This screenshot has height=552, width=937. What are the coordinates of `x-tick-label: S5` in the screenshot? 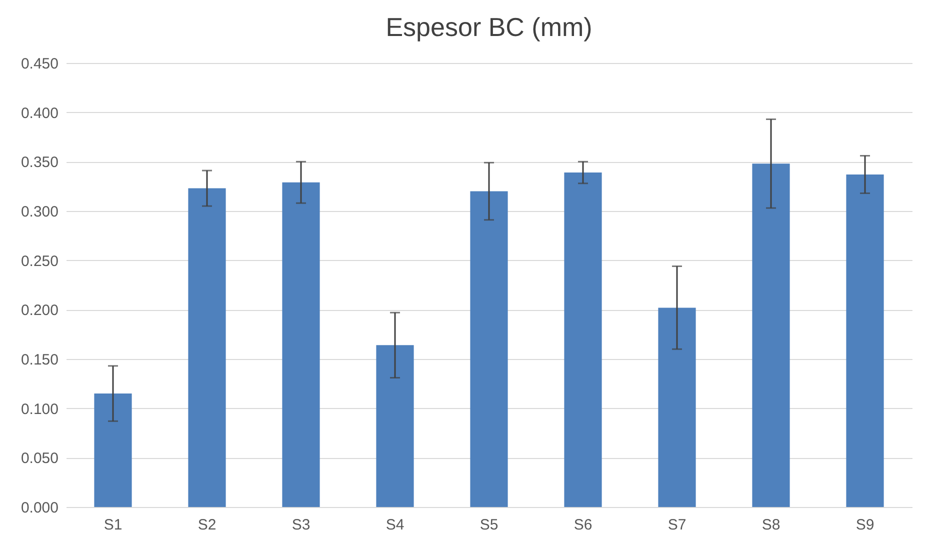 It's located at (489, 525).